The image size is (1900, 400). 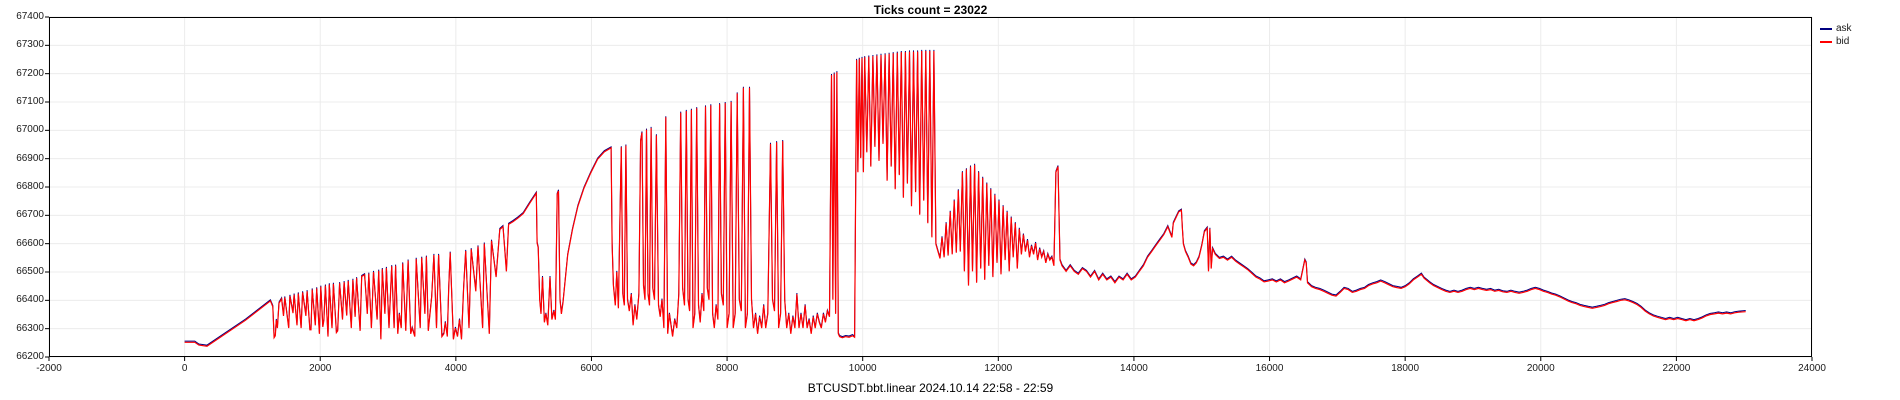 What do you see at coordinates (30, 356) in the screenshot?
I see `y-axis-label: 66200` at bounding box center [30, 356].